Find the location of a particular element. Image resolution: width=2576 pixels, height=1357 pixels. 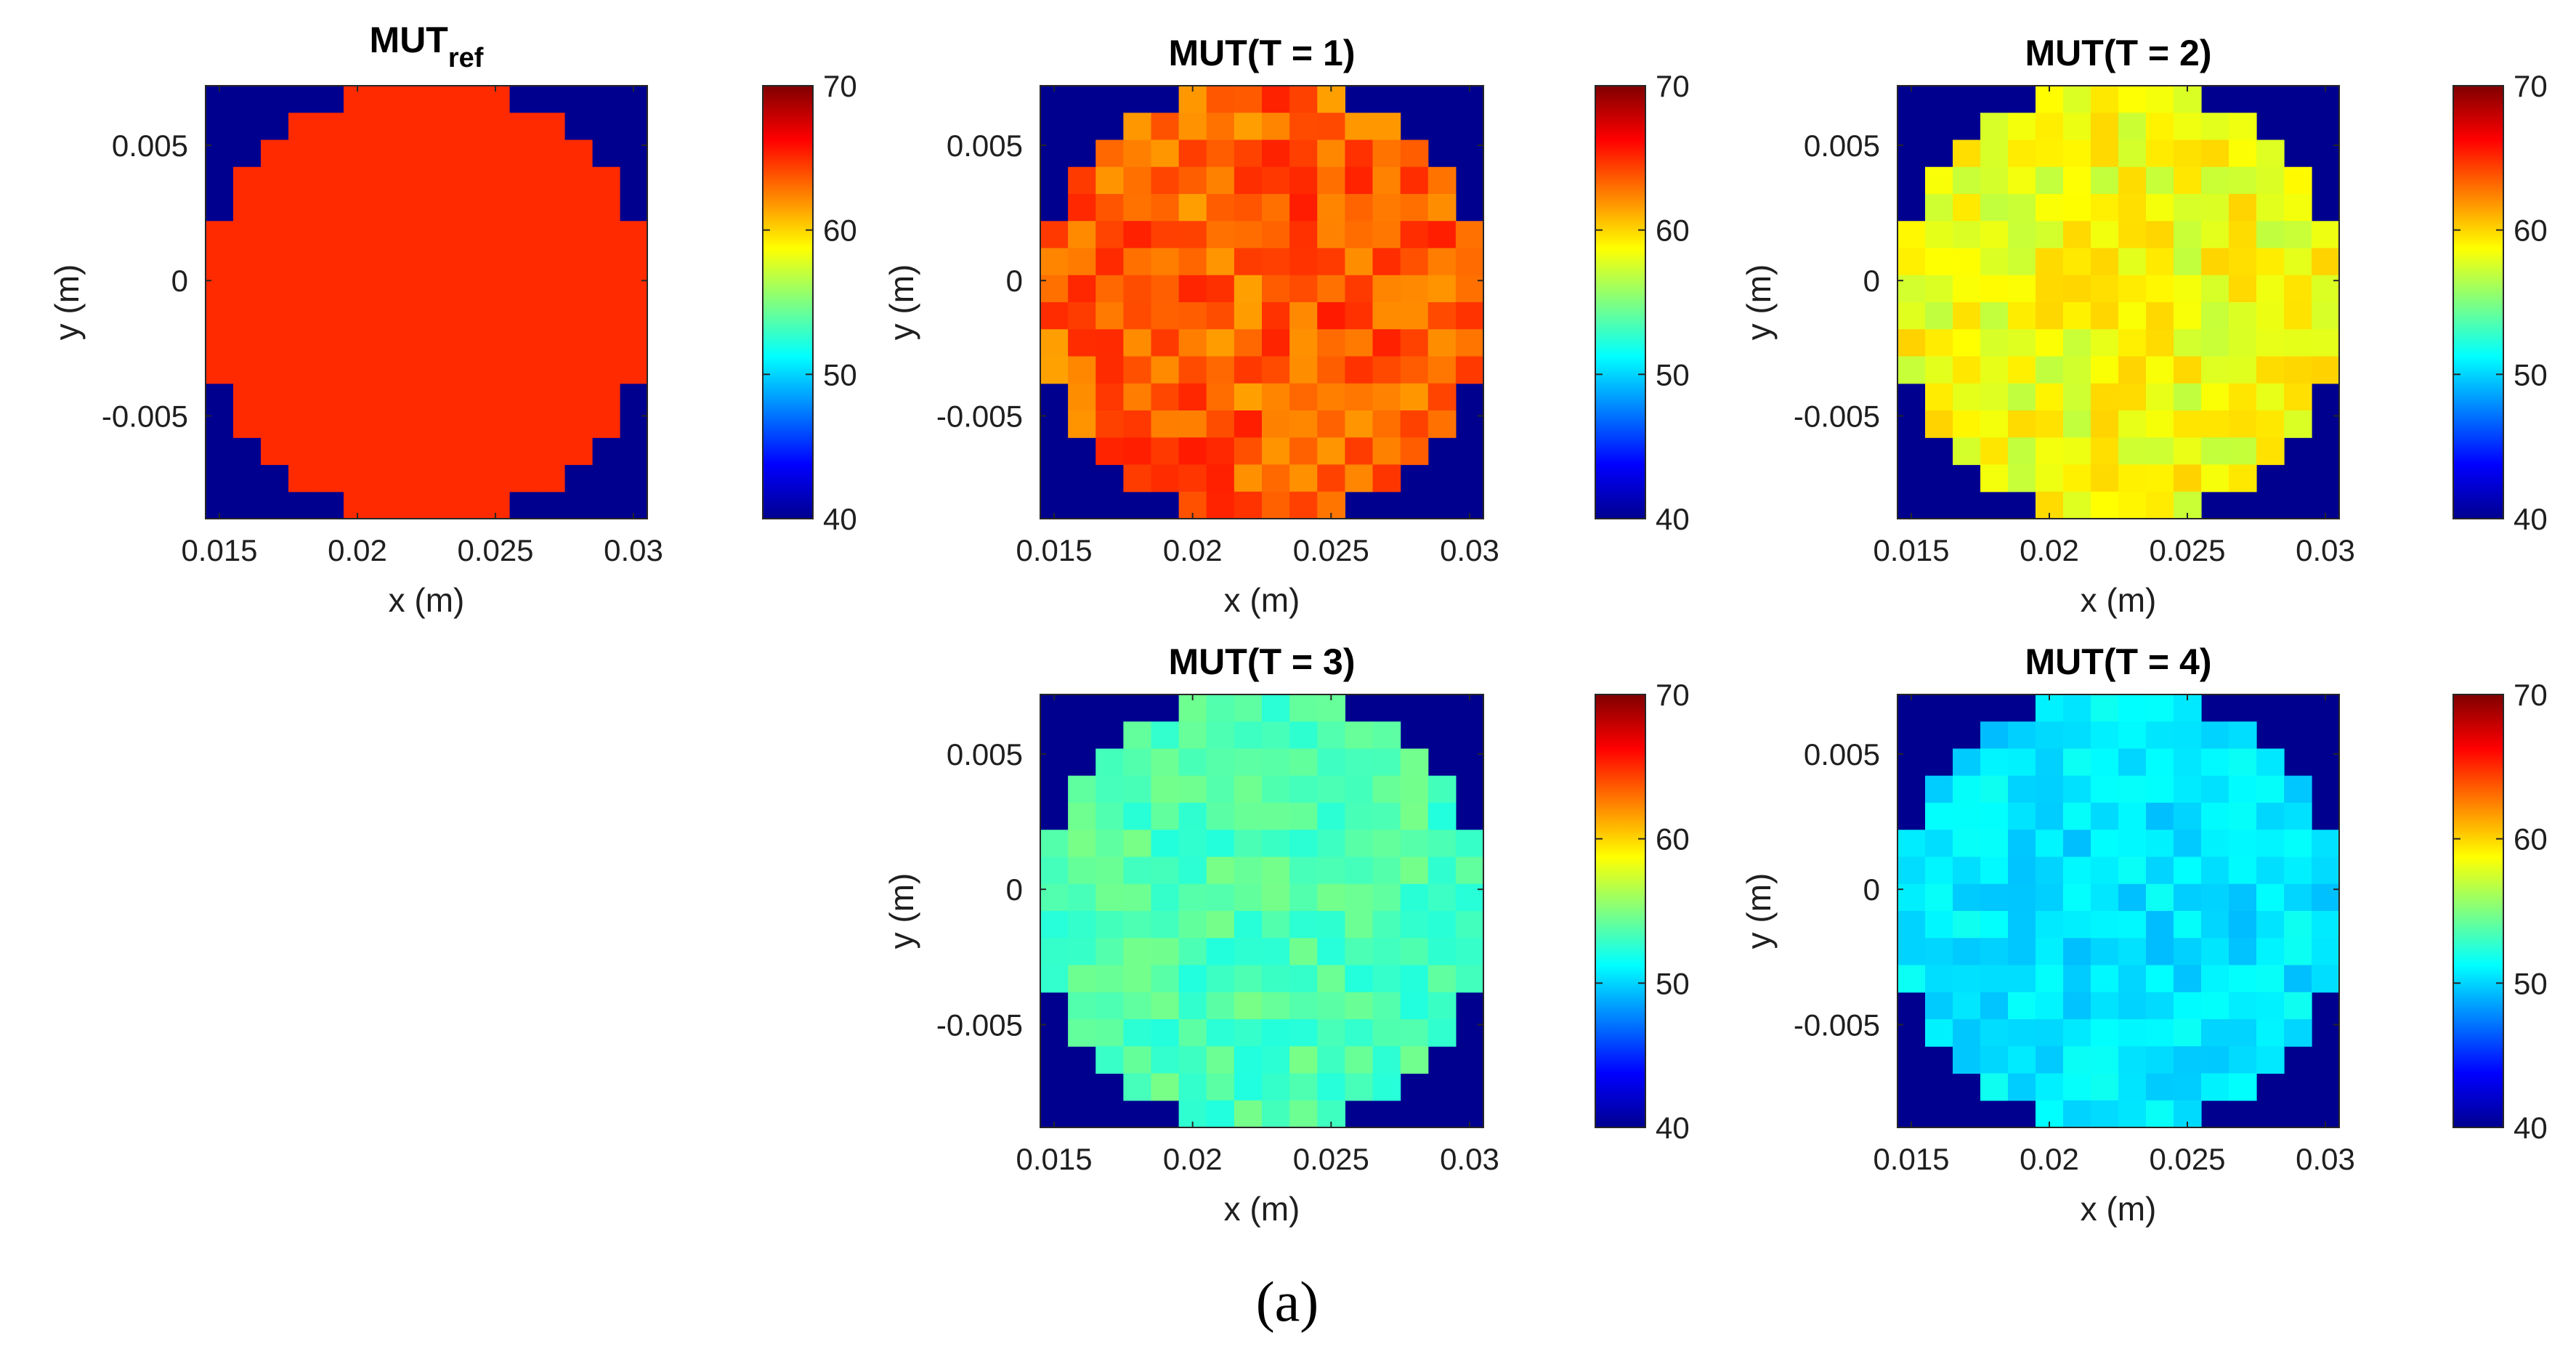

y-tick-label: 0 is located at coordinates (1014, 281).